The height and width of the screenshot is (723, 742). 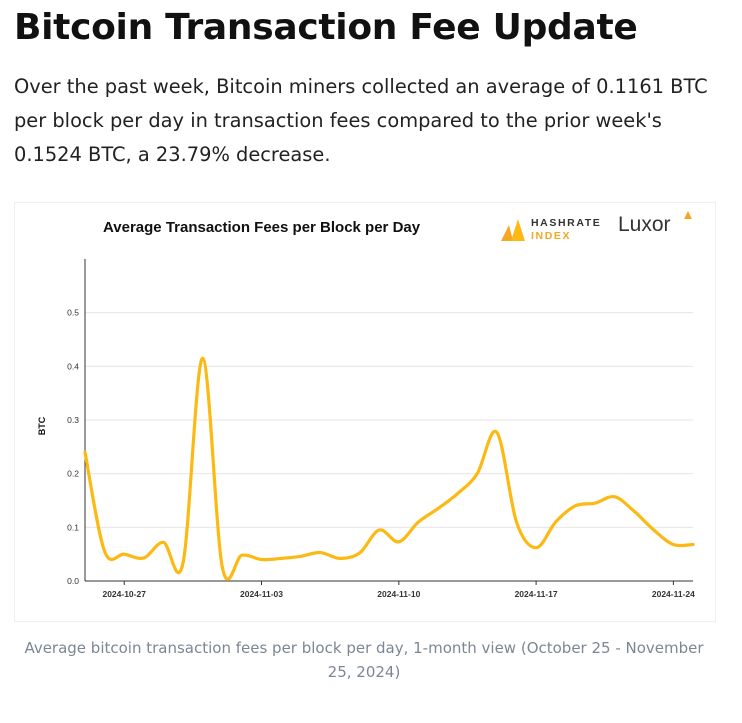 What do you see at coordinates (73, 420) in the screenshot?
I see `y-tick-label: 0.3` at bounding box center [73, 420].